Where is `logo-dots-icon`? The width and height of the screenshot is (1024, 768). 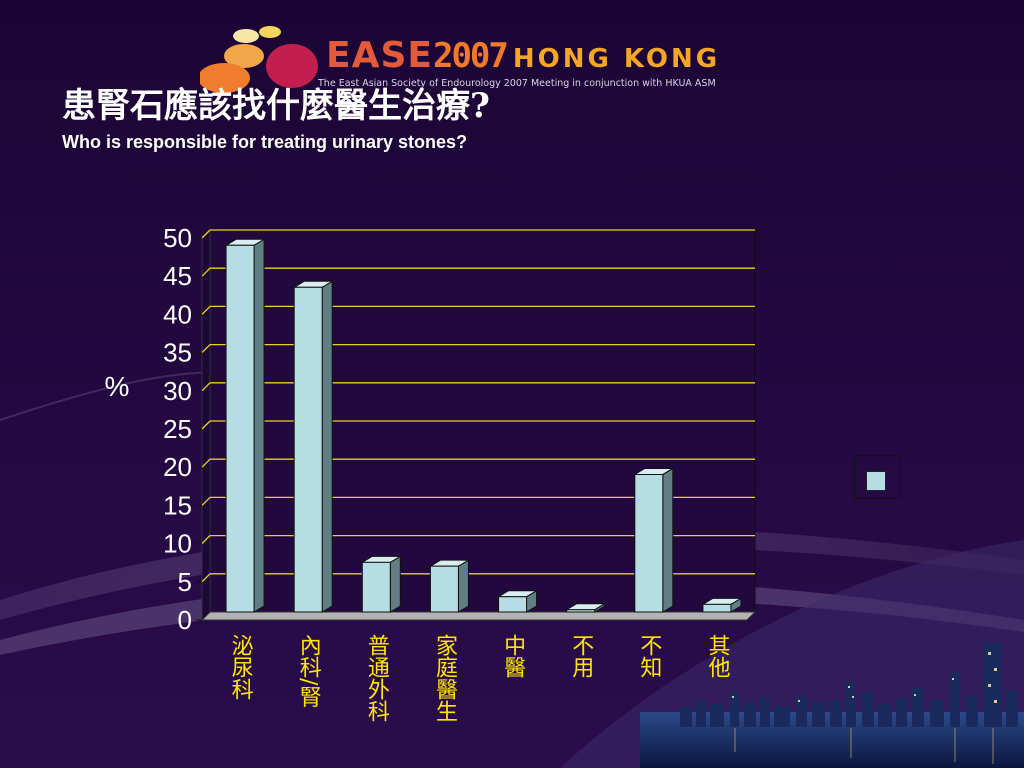 logo-dots-icon is located at coordinates (259, 59).